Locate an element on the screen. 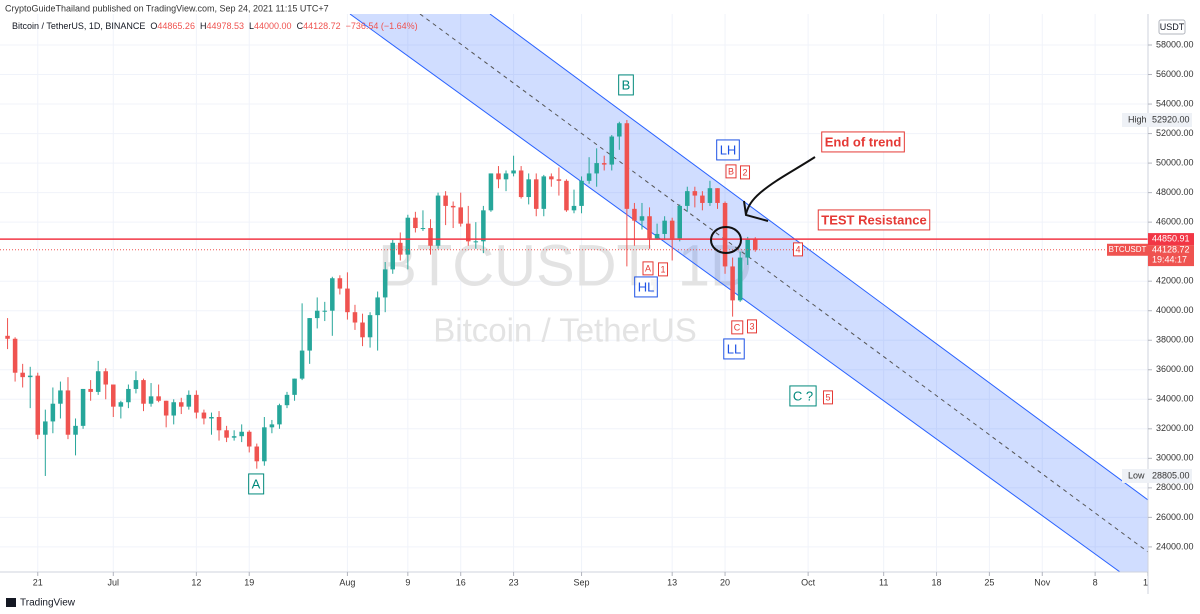  last-price-box is located at coordinates (1171, 256).